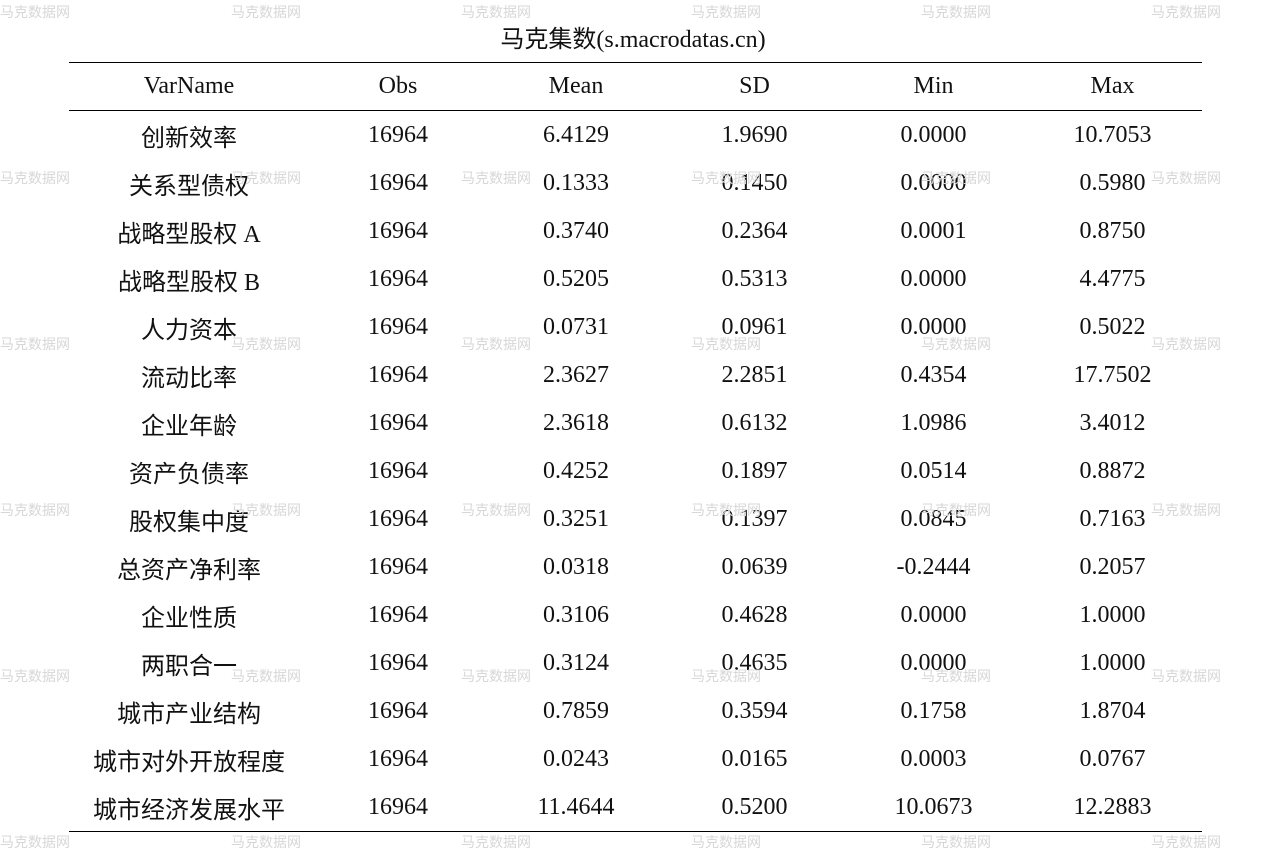  Describe the element at coordinates (635, 183) in the screenshot. I see `table-row: 关系型债权 16964 0.1333 0.1450 0.0000 0.5980` at that location.